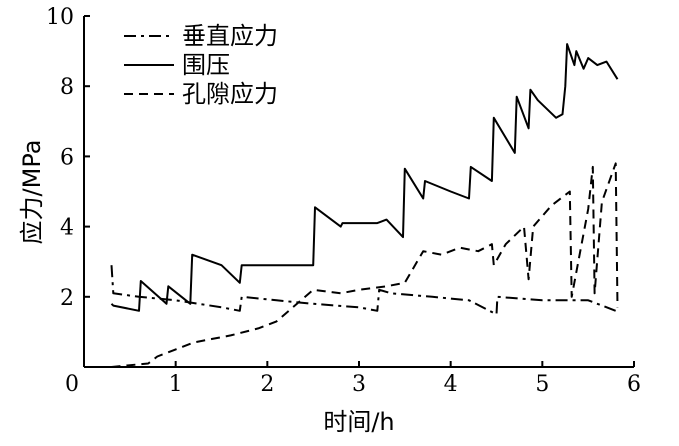 The width and height of the screenshot is (679, 446). What do you see at coordinates (358, 422) in the screenshot?
I see `x-axis-title: 时间/h` at bounding box center [358, 422].